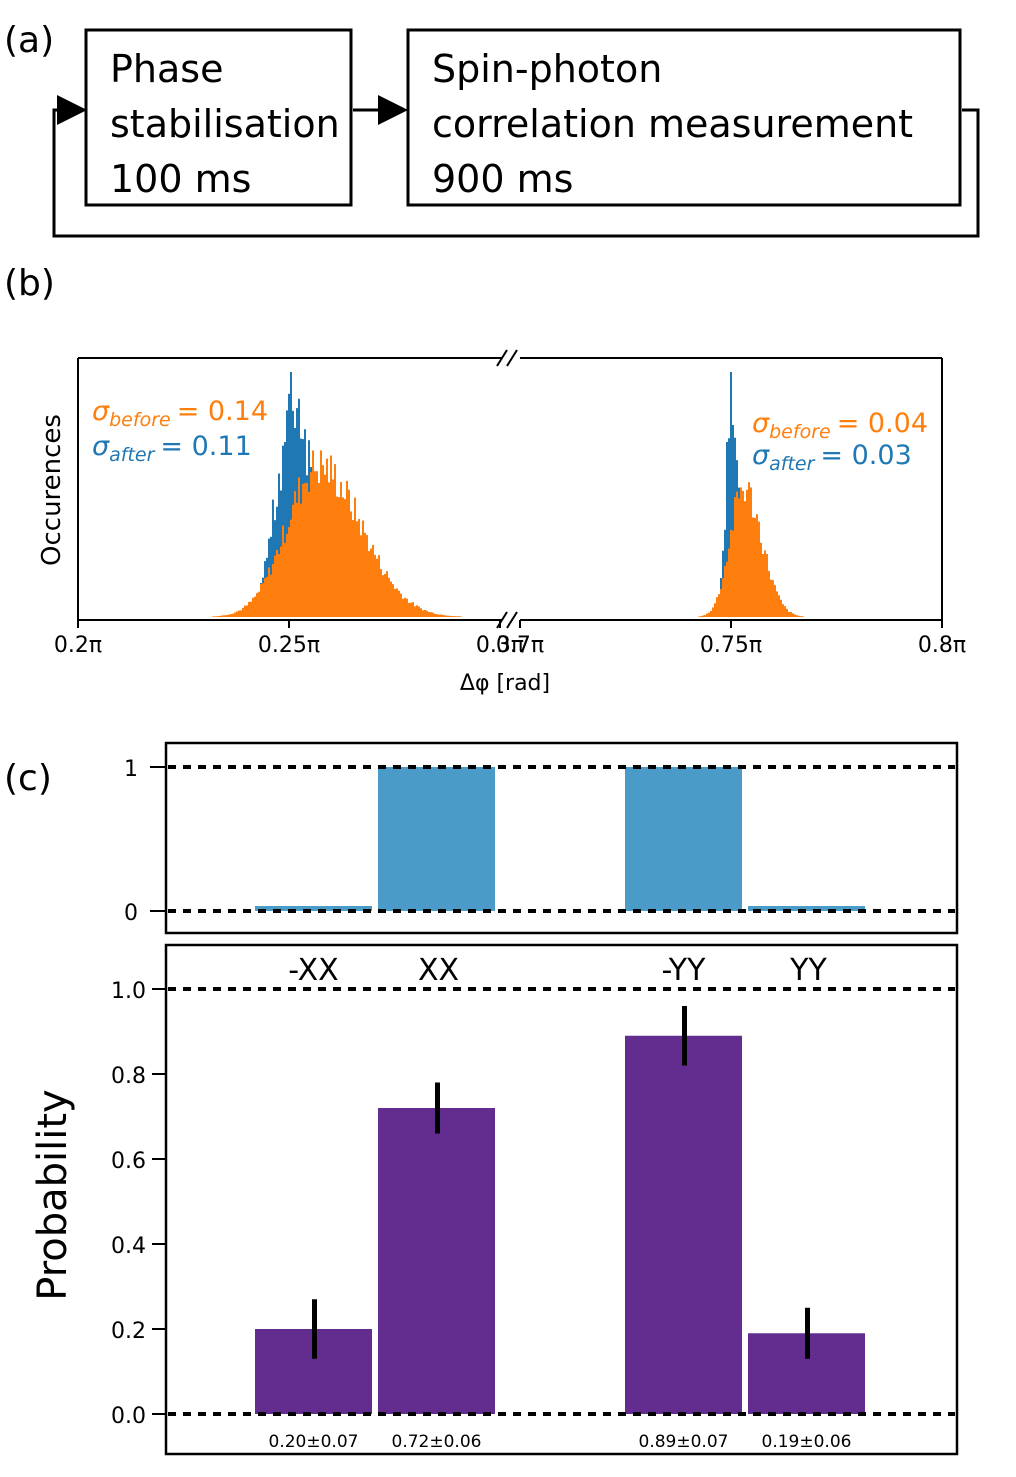  What do you see at coordinates (128, 1076) in the screenshot?
I see `measured-ytick-label: 0.8` at bounding box center [128, 1076].